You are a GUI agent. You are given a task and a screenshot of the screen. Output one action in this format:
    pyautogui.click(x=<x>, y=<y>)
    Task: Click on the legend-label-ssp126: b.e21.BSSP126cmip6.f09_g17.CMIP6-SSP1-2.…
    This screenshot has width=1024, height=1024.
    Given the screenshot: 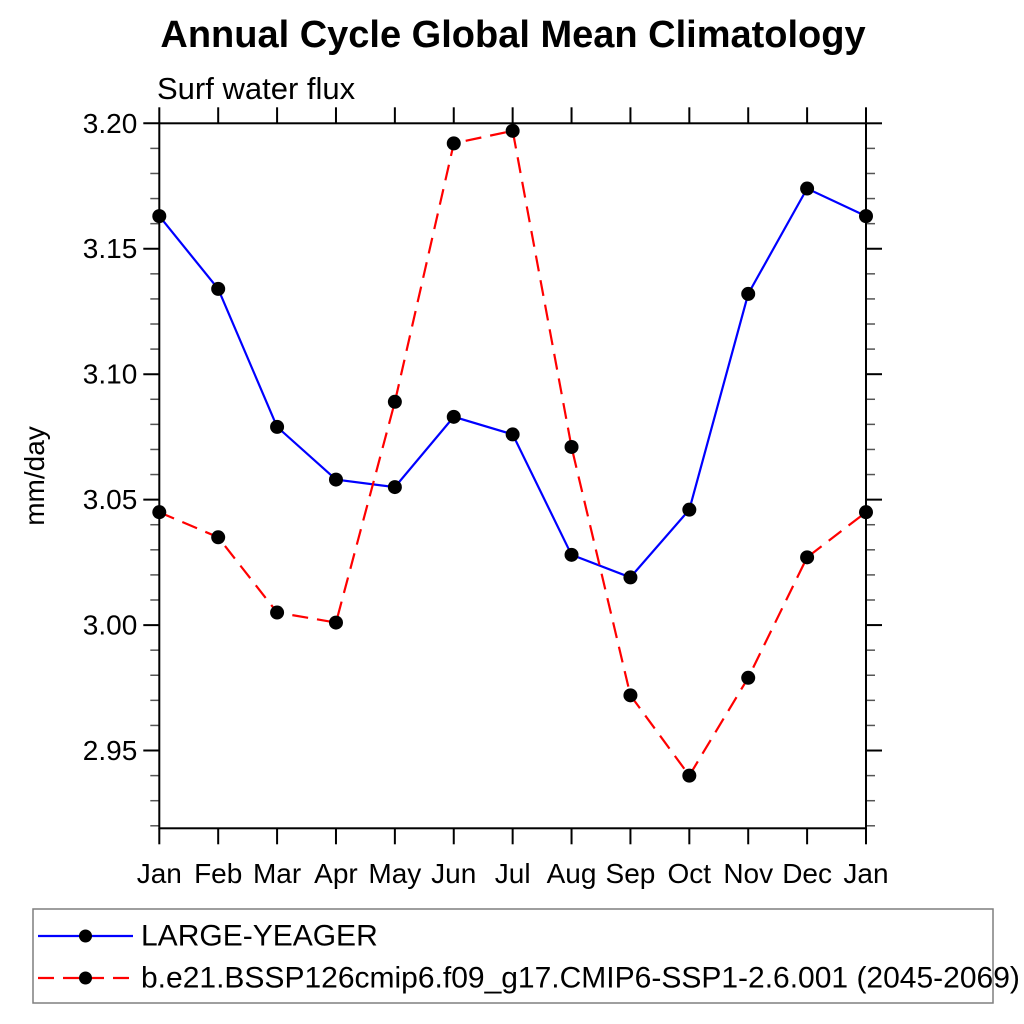 What is the action you would take?
    pyautogui.click(x=580, y=978)
    